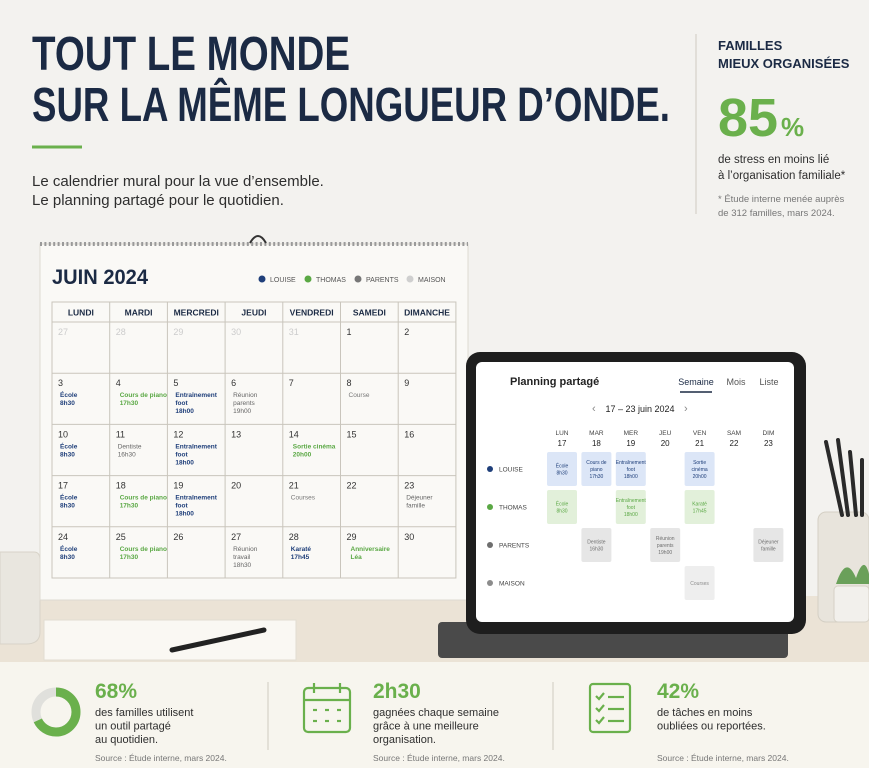  Describe the element at coordinates (69, 445) in the screenshot. I see `calendar-event: École` at that location.